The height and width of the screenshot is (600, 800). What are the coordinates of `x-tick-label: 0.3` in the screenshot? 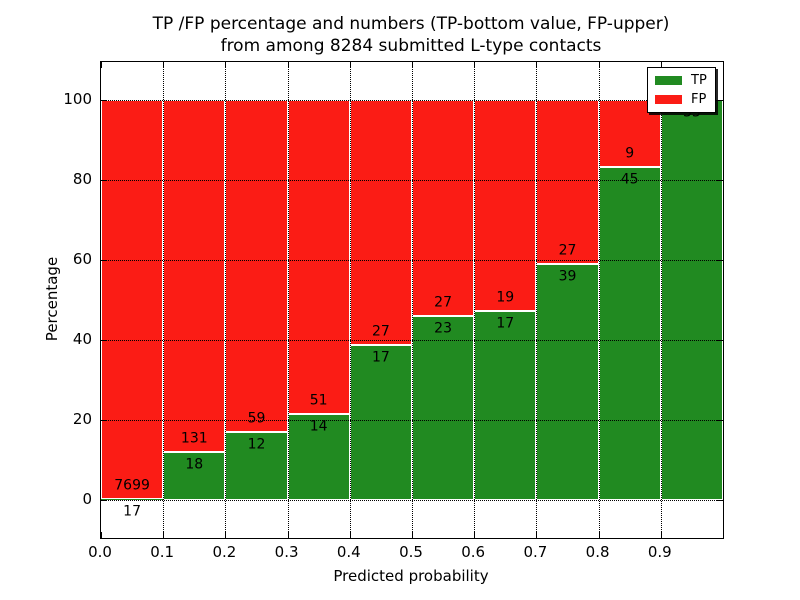 It's located at (286, 552).